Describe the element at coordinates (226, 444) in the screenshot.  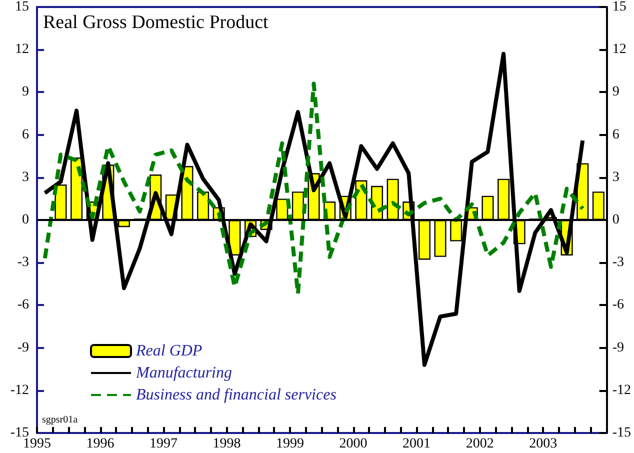
I see `x-tick-label: 1998` at that location.